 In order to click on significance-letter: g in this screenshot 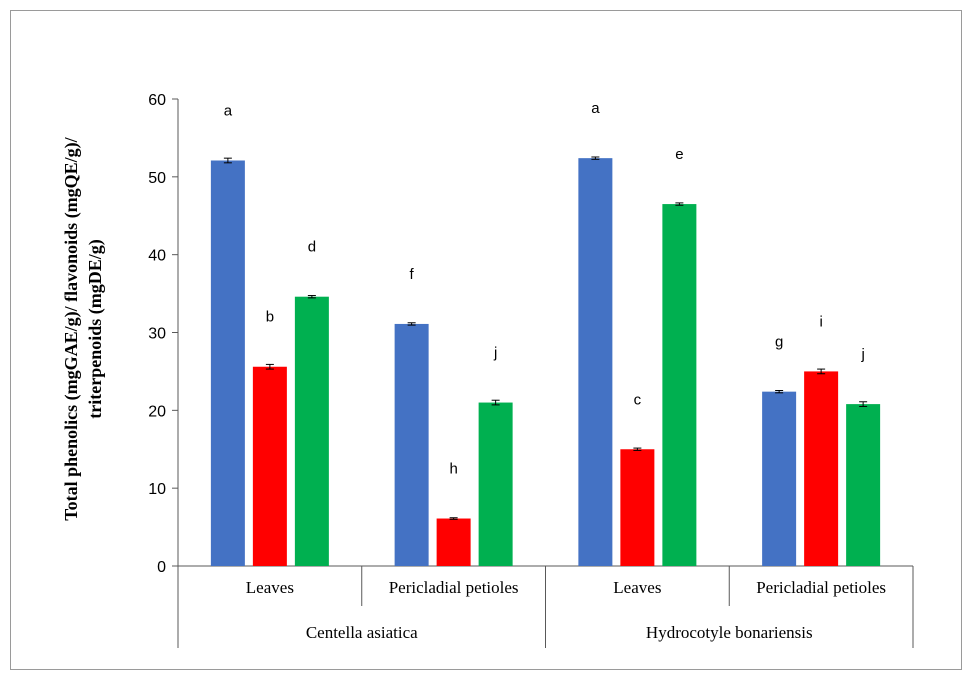, I will do `click(779, 342)`.